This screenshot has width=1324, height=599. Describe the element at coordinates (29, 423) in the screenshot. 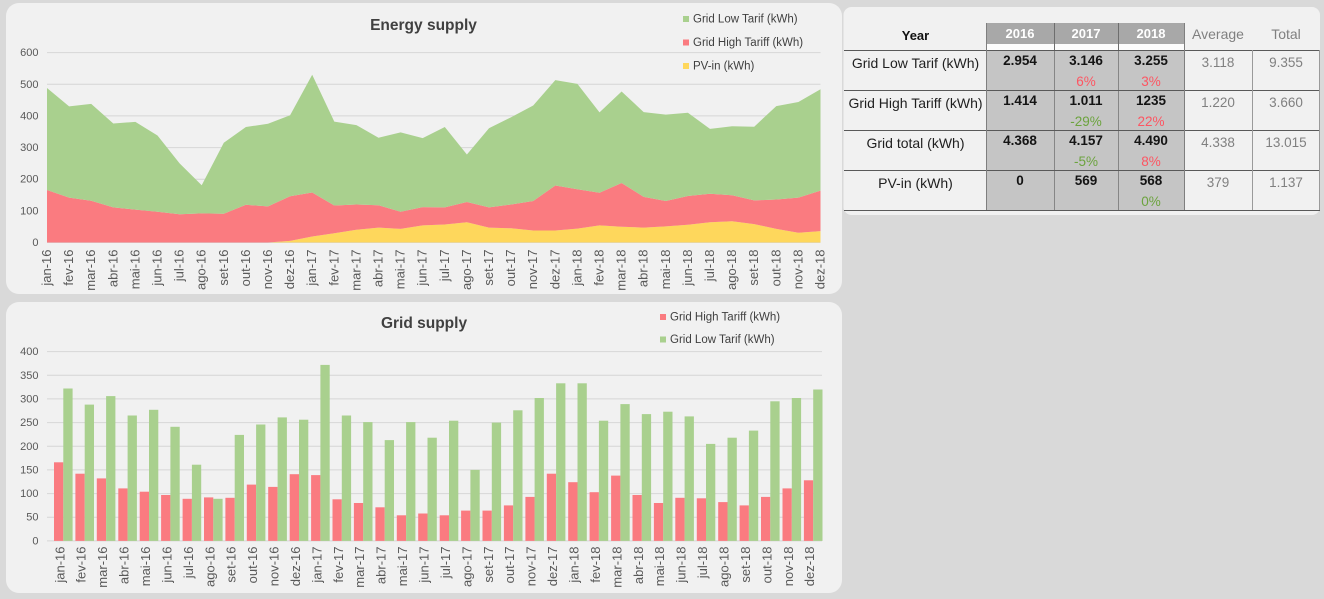

I see `svg-text: 250` at that location.